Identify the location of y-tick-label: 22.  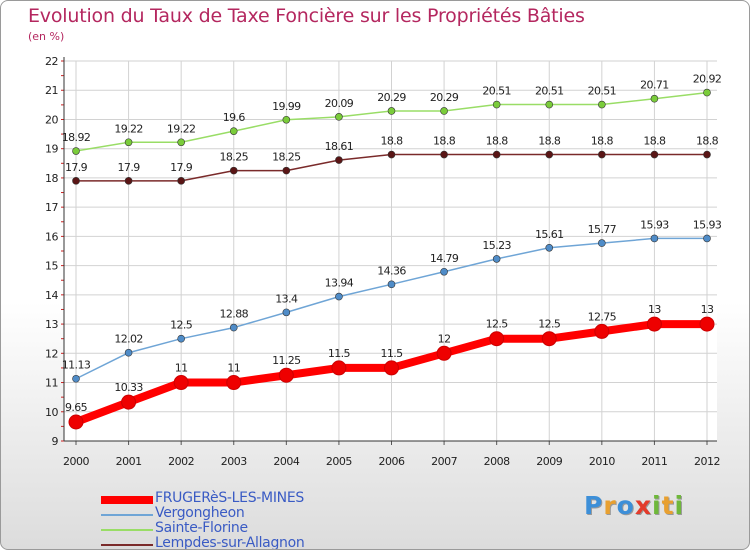
(51, 61).